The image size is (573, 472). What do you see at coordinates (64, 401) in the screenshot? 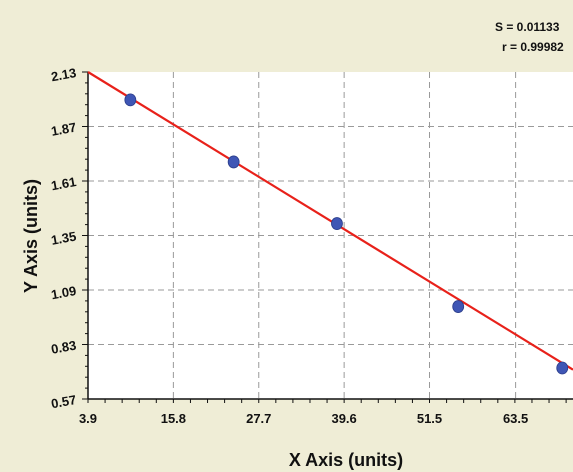
I see `y-tick-label: 0.57` at bounding box center [64, 401].